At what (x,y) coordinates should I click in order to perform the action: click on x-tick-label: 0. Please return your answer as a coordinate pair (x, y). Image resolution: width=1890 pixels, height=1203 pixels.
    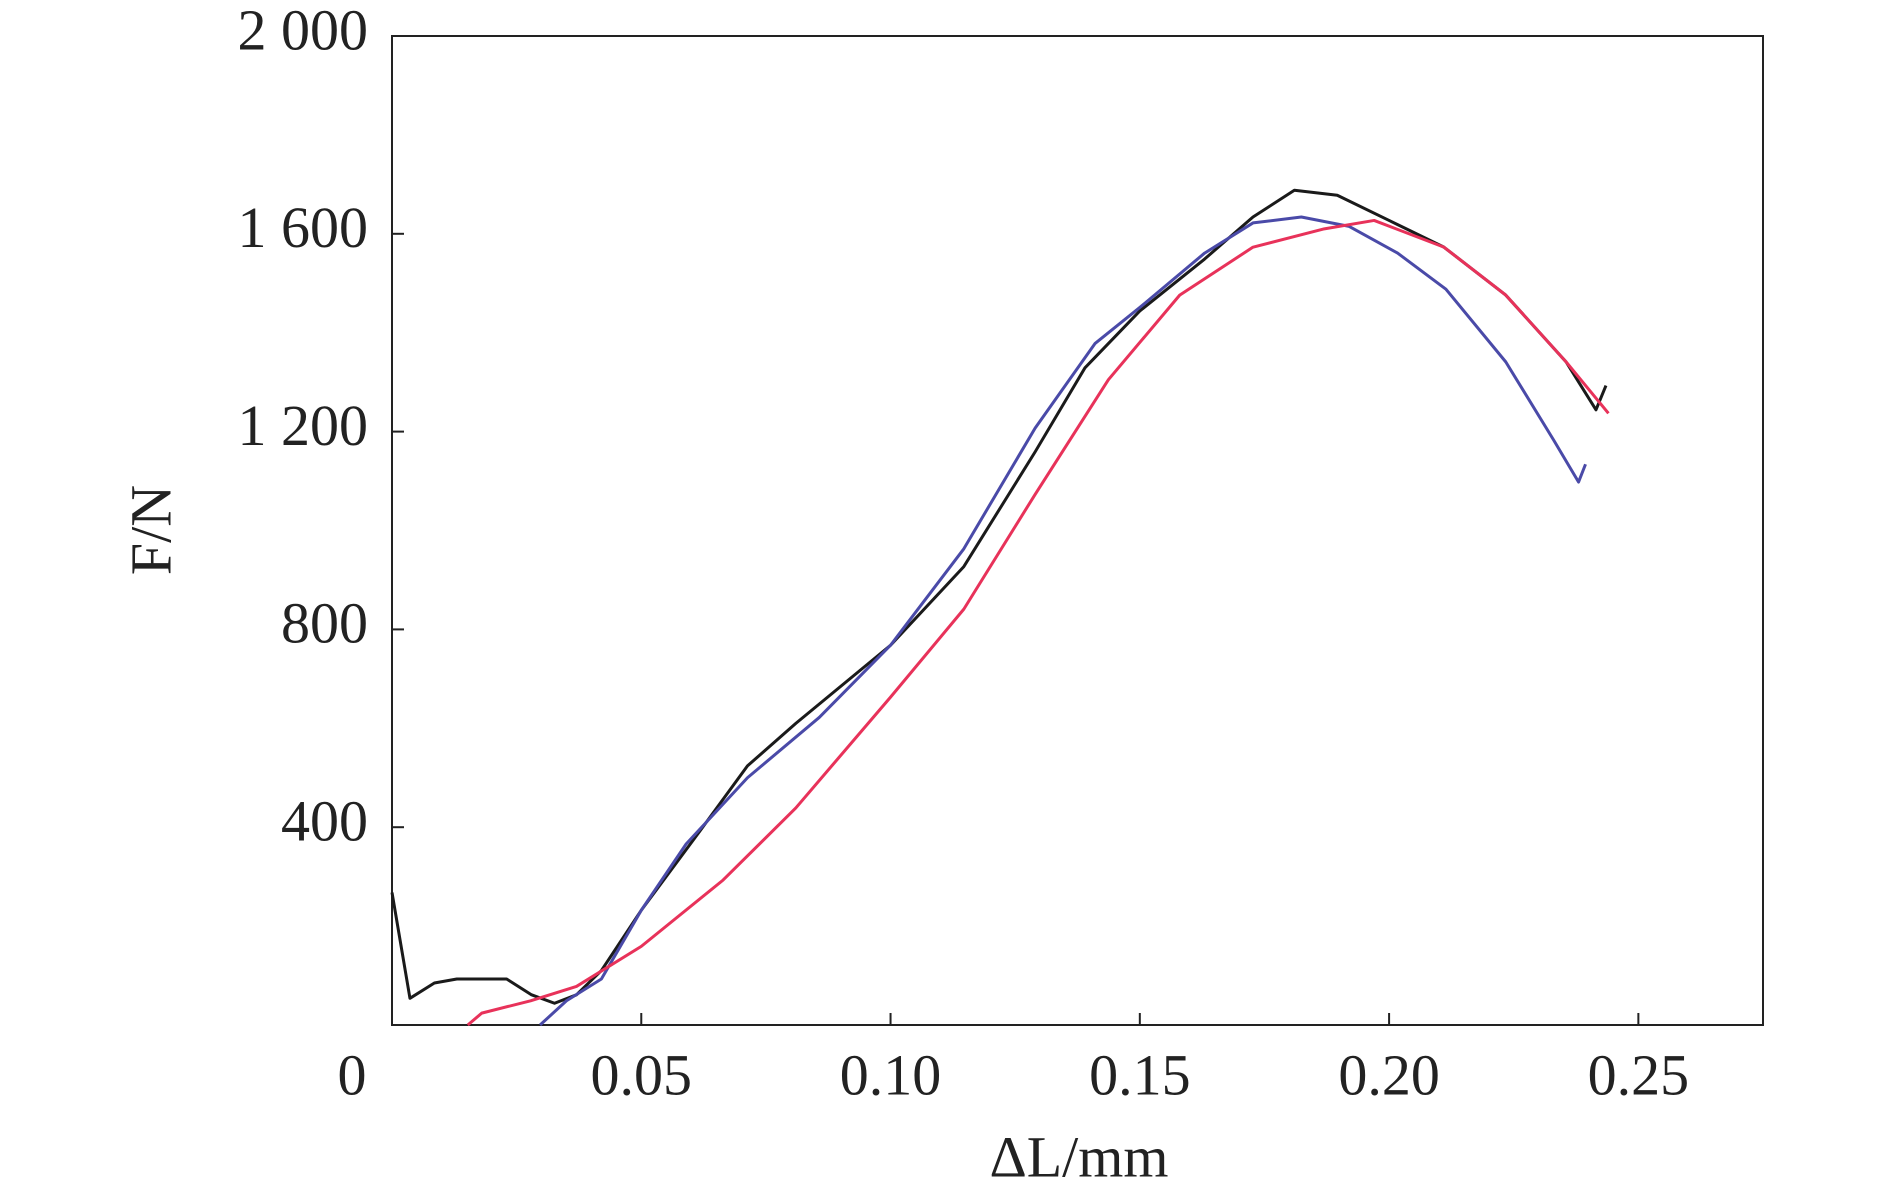
    Looking at the image, I should click on (352, 1074).